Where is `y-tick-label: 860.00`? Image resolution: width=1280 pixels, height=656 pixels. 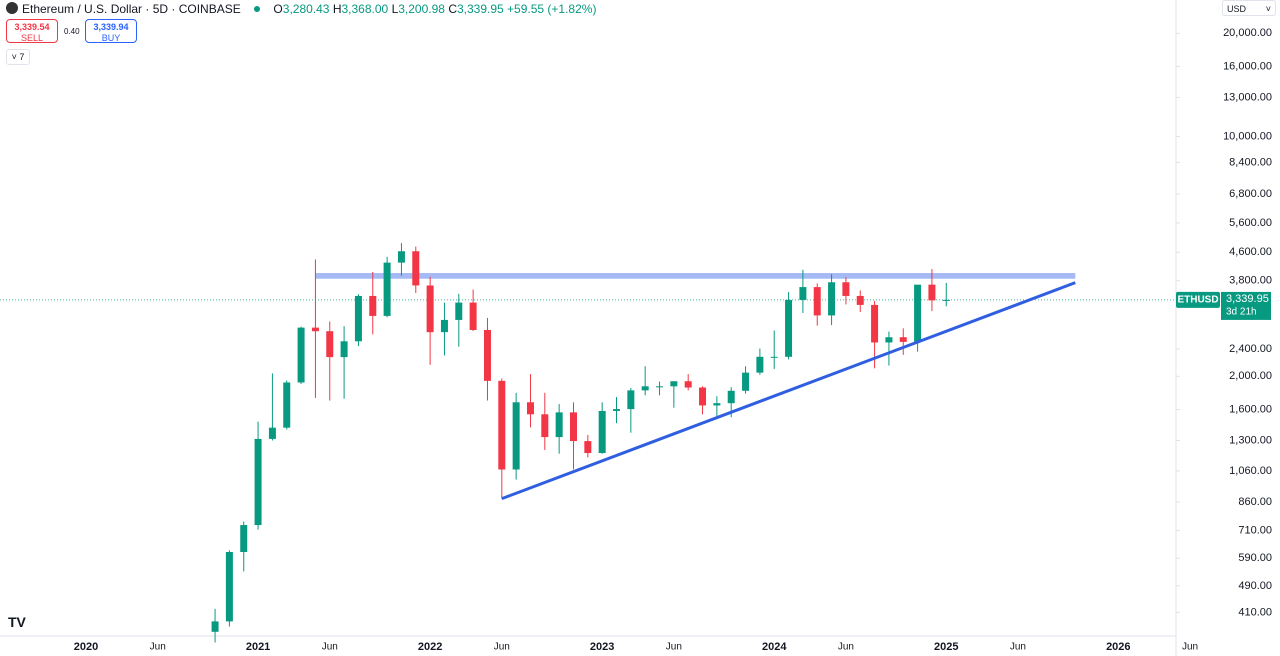
y-tick-label: 860.00 is located at coordinates (1255, 502).